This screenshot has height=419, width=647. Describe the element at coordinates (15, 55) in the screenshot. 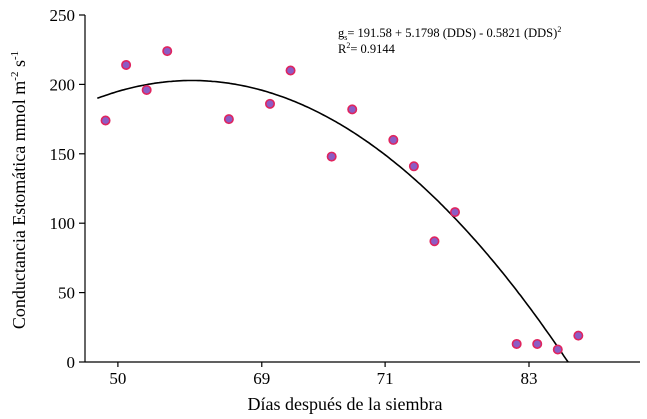

I see `y-axis-title-sup2: -1` at that location.